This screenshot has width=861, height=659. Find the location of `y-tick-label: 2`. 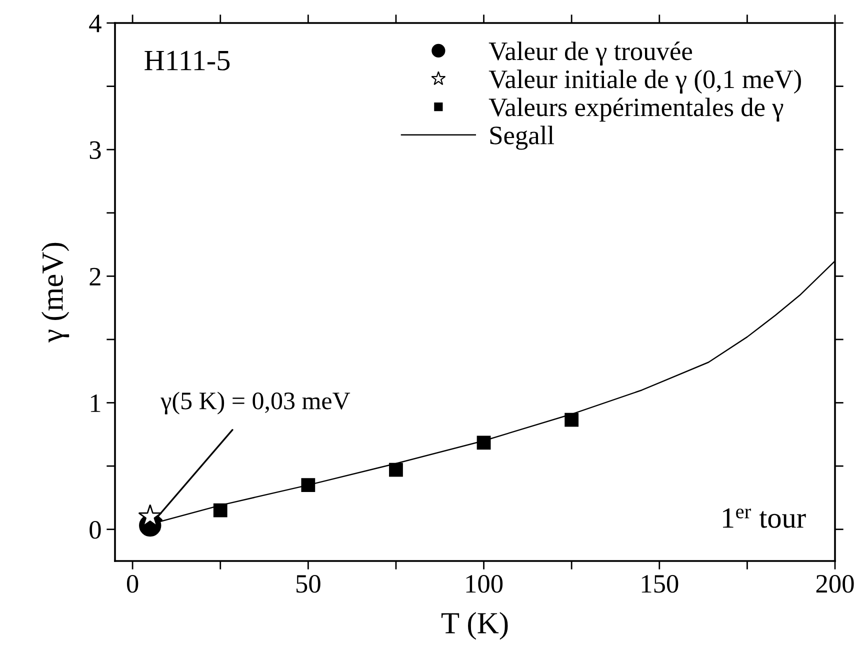

y-tick-label: 2 is located at coordinates (95, 277).